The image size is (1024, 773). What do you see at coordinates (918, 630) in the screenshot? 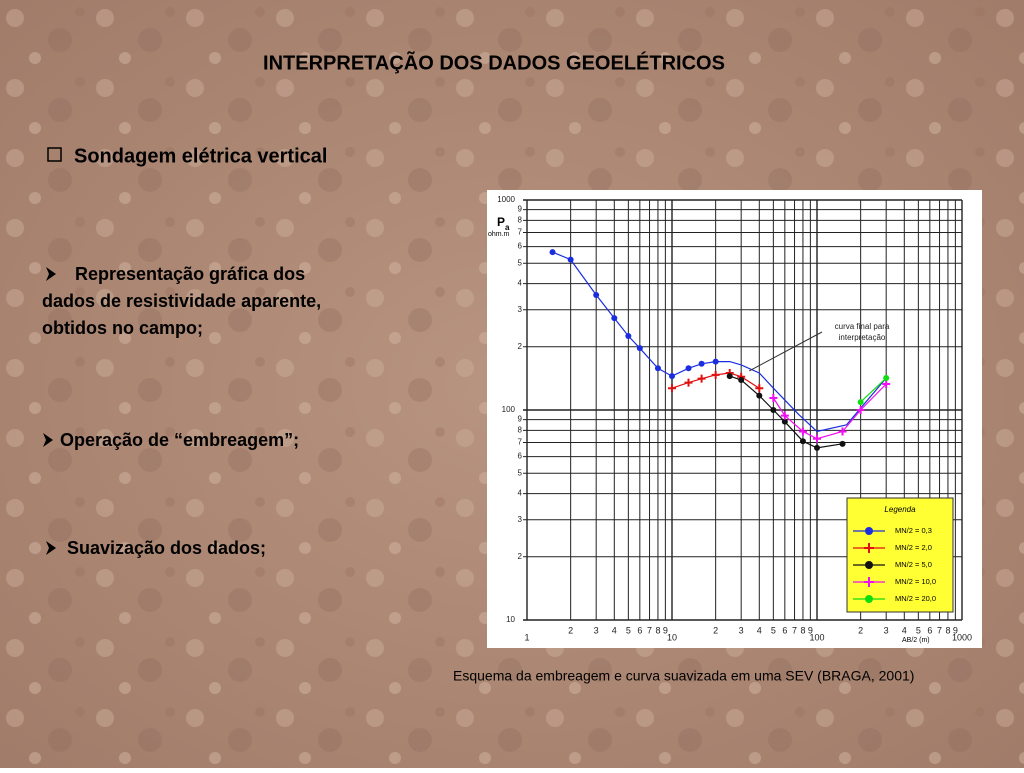
I see `x-tick-label: 5` at bounding box center [918, 630].